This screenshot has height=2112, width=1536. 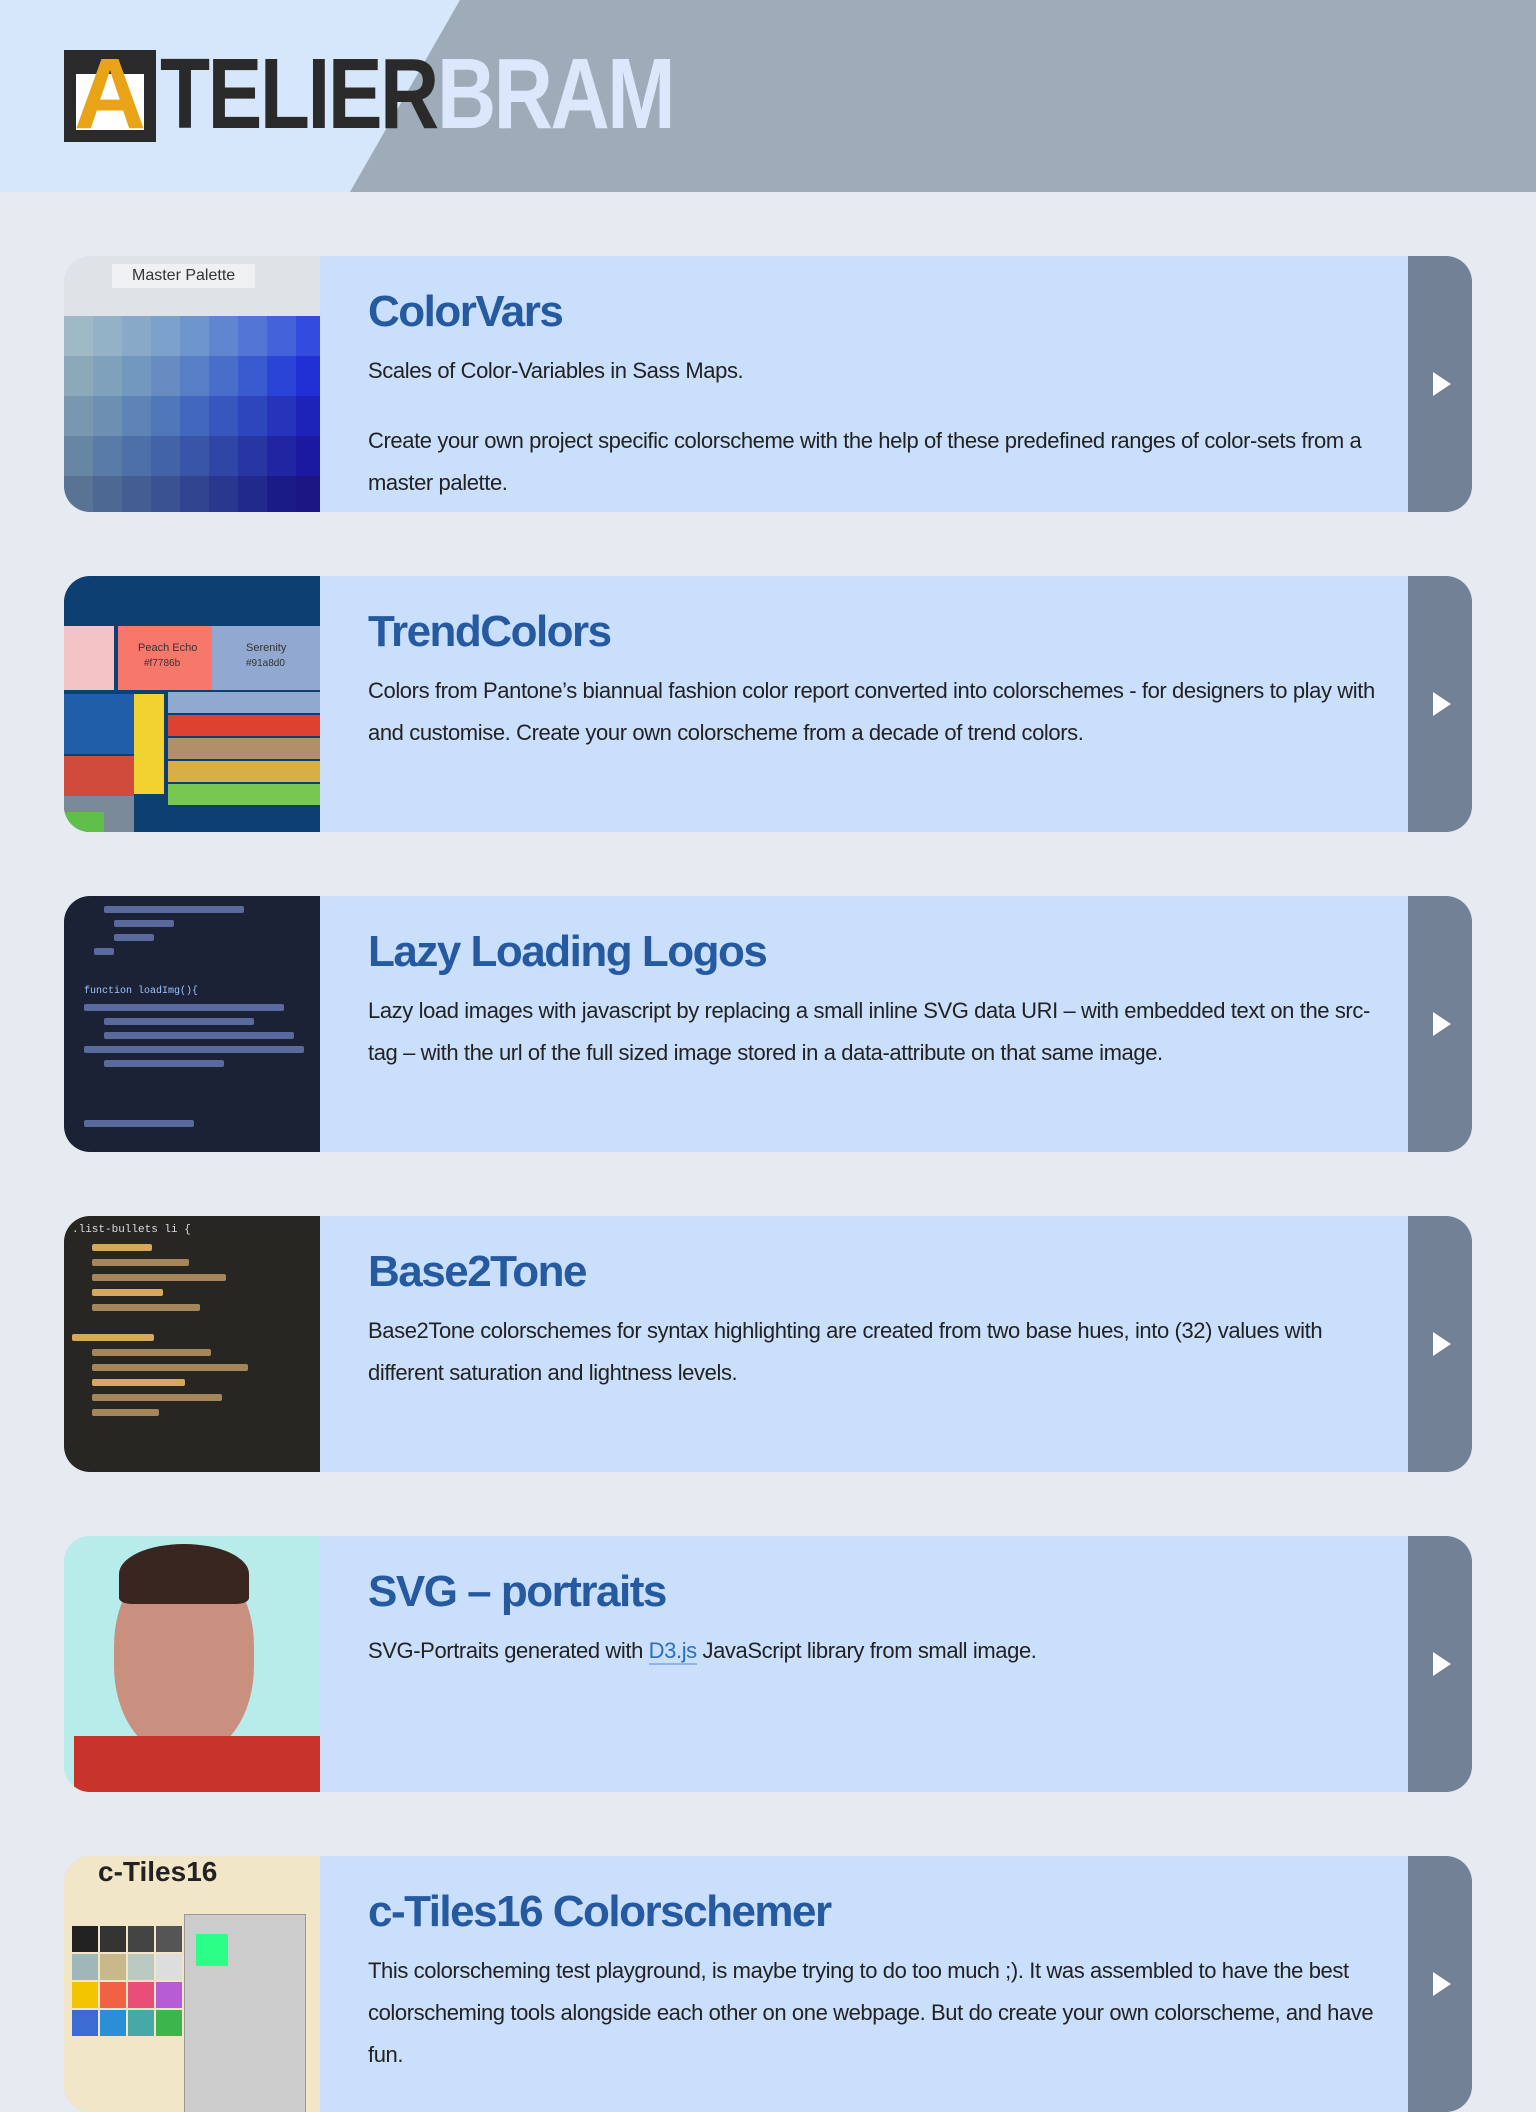 What do you see at coordinates (141, 991) in the screenshot?
I see `thumb-label: function loadImg(){` at bounding box center [141, 991].